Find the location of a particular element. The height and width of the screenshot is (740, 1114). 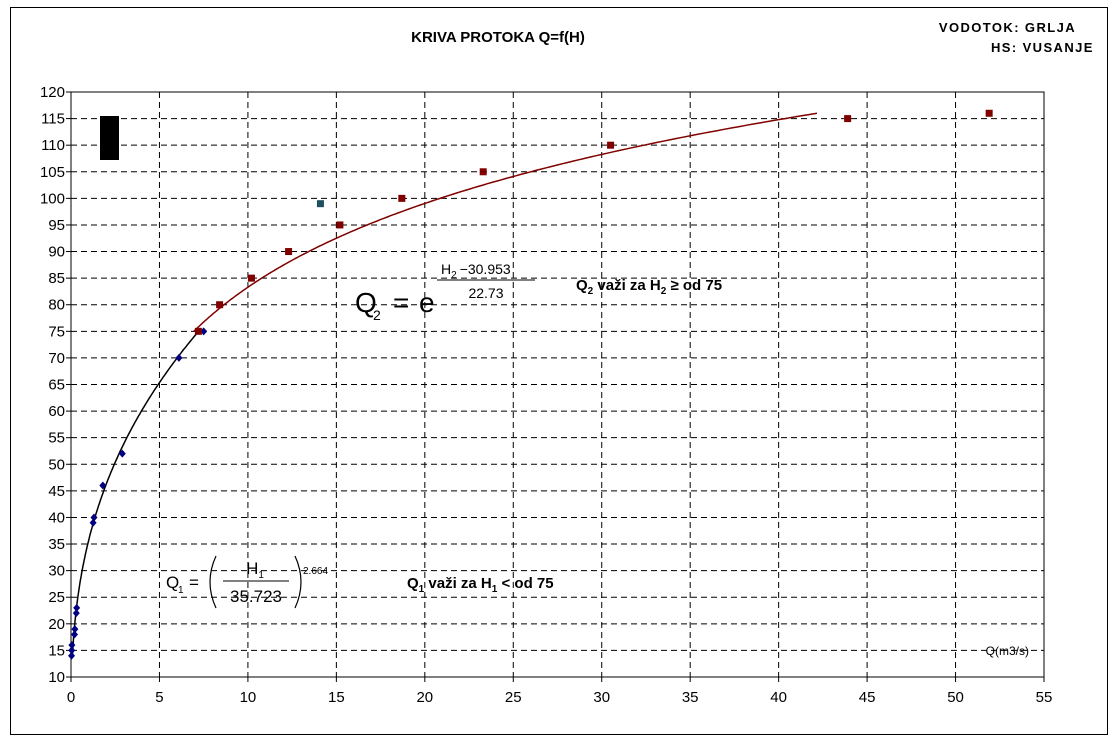

equation-q2: Q 2 = e H2 −30.953 22.73 is located at coordinates (445, 292).